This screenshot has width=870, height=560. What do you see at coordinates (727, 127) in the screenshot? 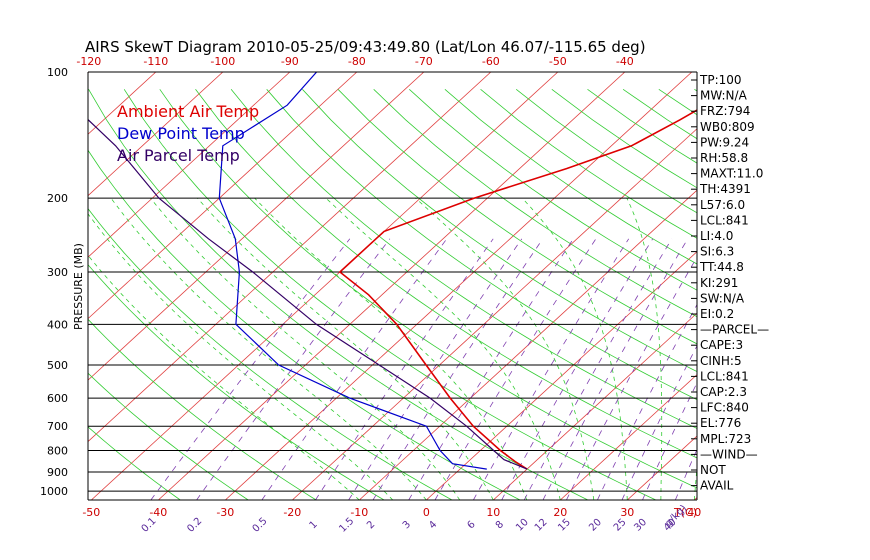
I see `index-item: WB0:809` at bounding box center [727, 127].